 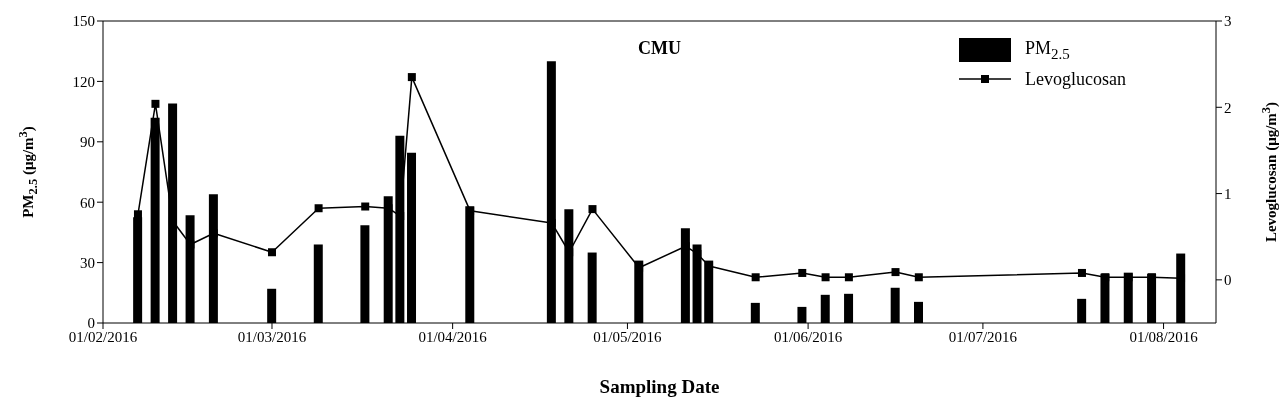 What do you see at coordinates (87, 142) in the screenshot?
I see `y-tick-label: 90` at bounding box center [87, 142].